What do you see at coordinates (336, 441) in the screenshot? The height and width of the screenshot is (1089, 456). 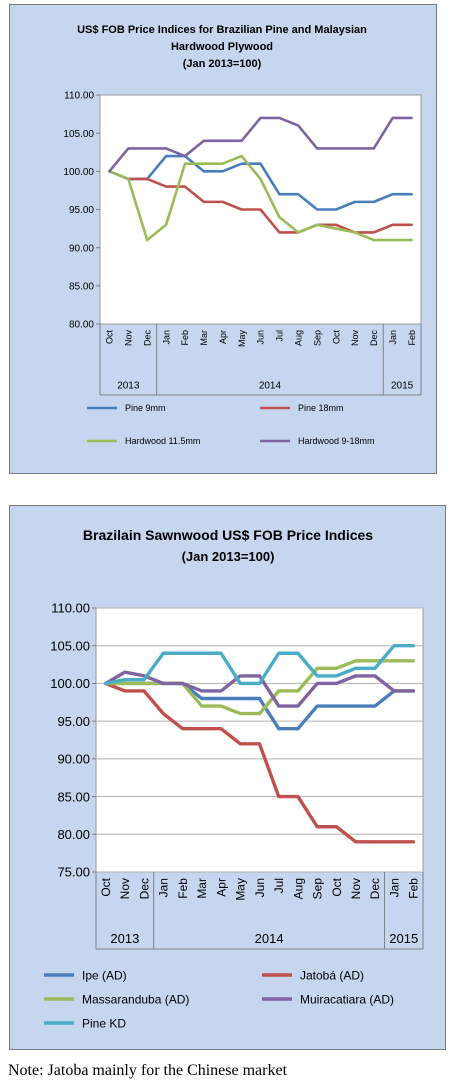 I see `legend-label-3: Hardwood 9-18mm` at bounding box center [336, 441].